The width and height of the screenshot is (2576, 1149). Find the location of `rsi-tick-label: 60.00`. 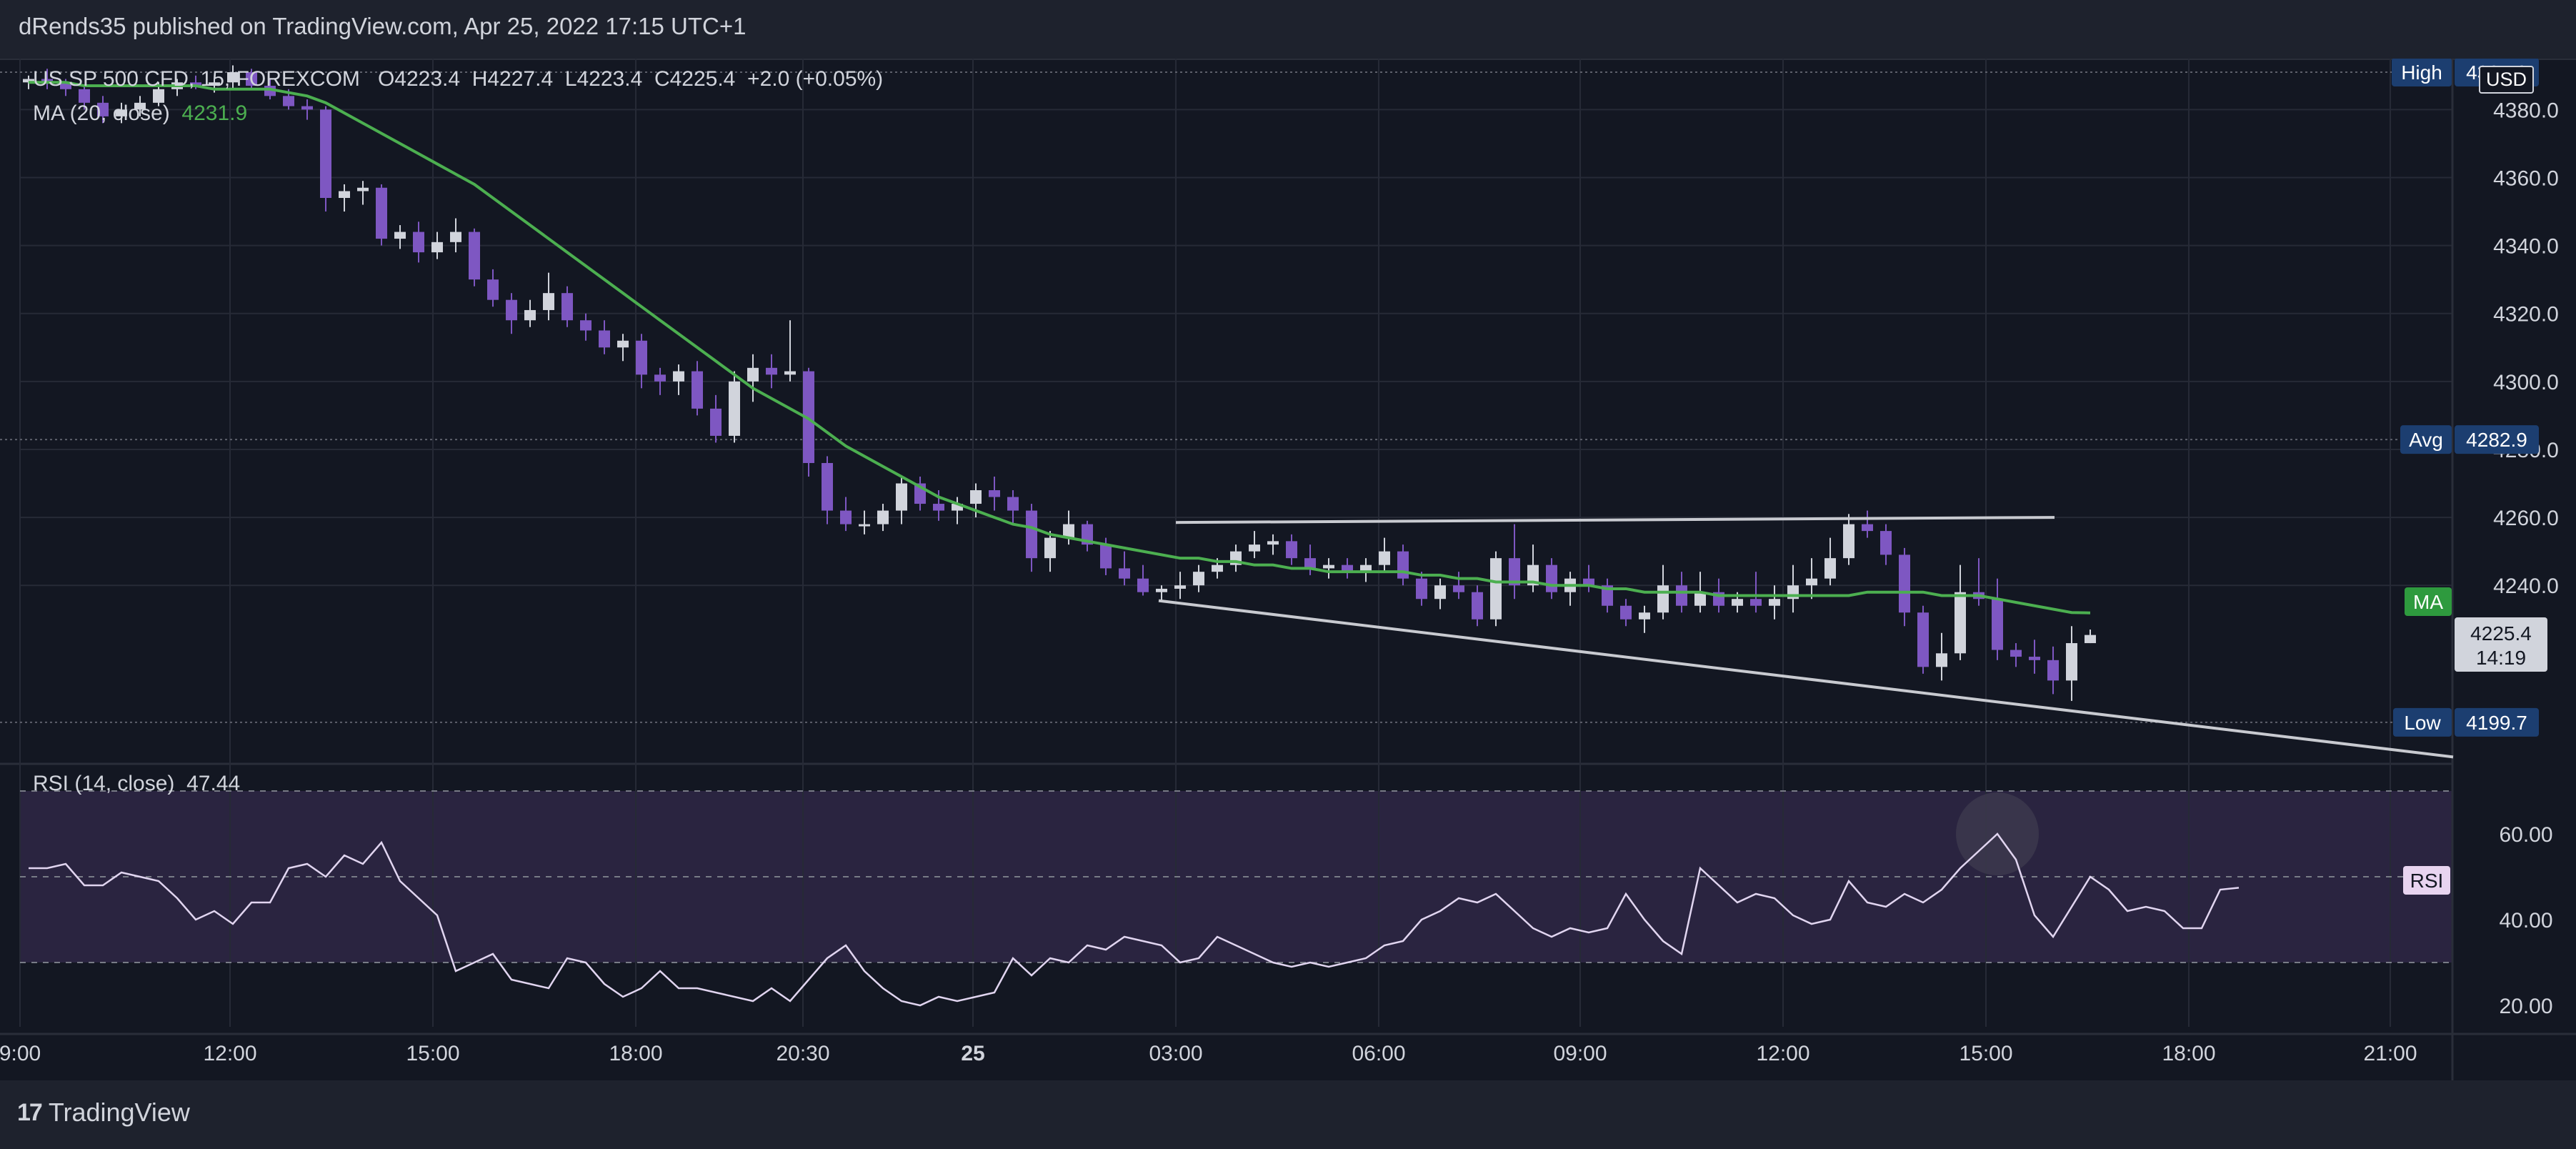

rsi-tick-label: 60.00 is located at coordinates (2525, 835).